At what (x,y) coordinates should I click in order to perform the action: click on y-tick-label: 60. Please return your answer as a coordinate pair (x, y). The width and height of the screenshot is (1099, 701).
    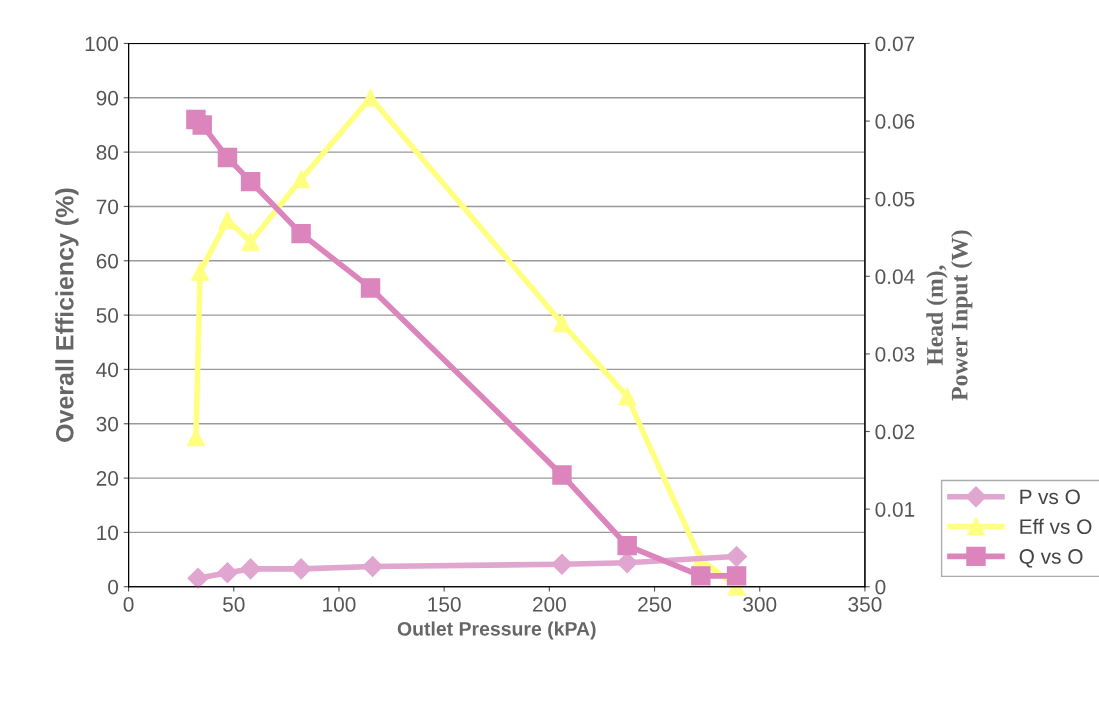
    Looking at the image, I should click on (107, 261).